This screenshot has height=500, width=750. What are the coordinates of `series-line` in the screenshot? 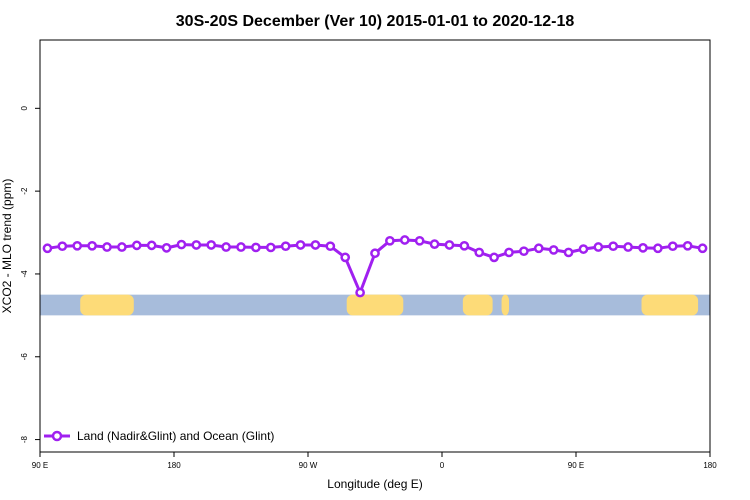 It's located at (375, 266).